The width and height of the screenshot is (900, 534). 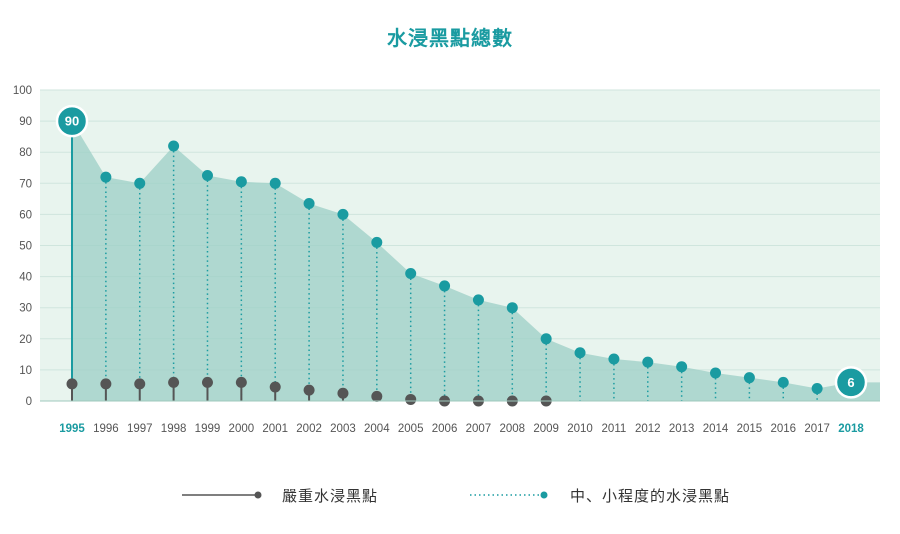 What do you see at coordinates (25, 371) in the screenshot?
I see `y-tick-label-10: 10` at bounding box center [25, 371].